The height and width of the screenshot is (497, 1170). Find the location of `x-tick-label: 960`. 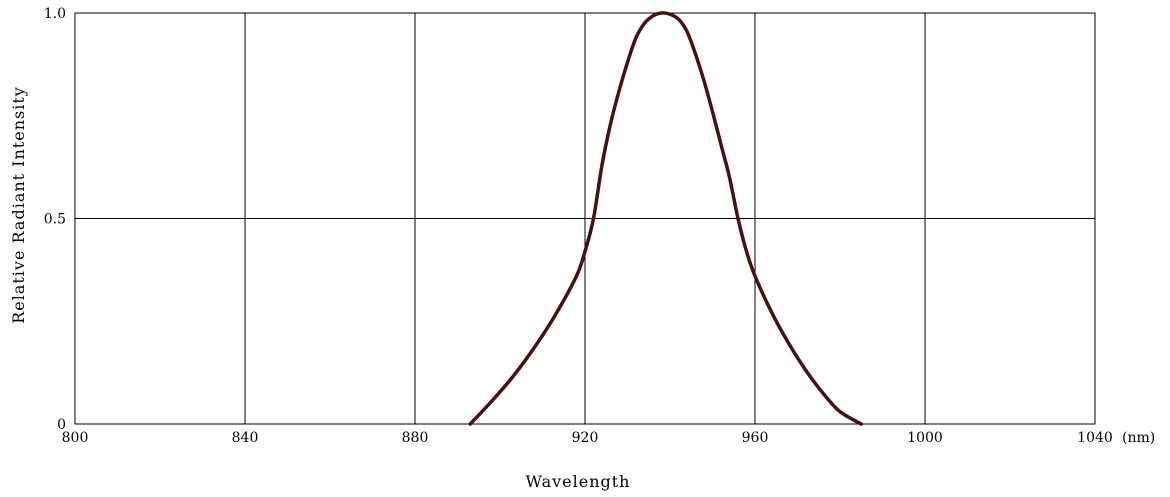

x-tick-label: 960 is located at coordinates (755, 438).